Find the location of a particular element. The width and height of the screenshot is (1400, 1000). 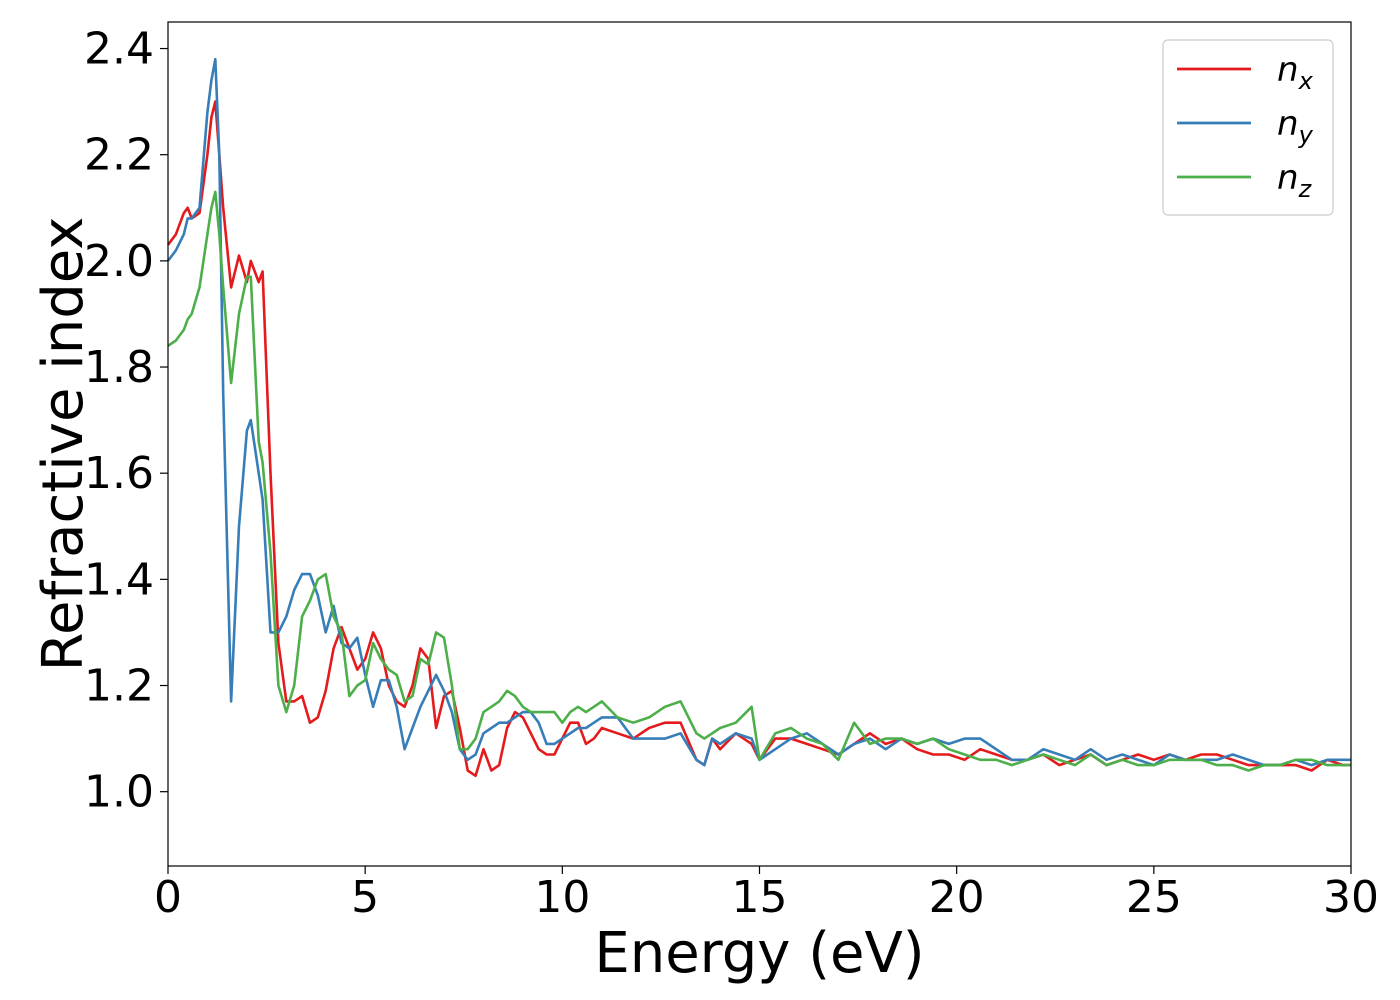

y-tick-label: 2.2 is located at coordinates (119, 155).